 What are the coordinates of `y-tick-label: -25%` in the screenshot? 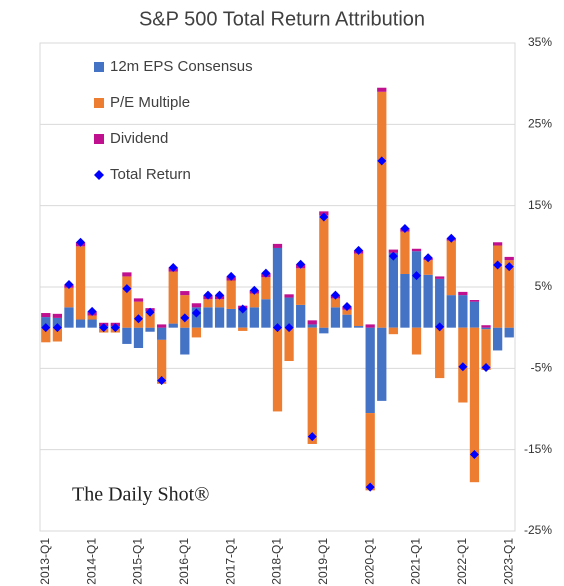 It's located at (538, 530).